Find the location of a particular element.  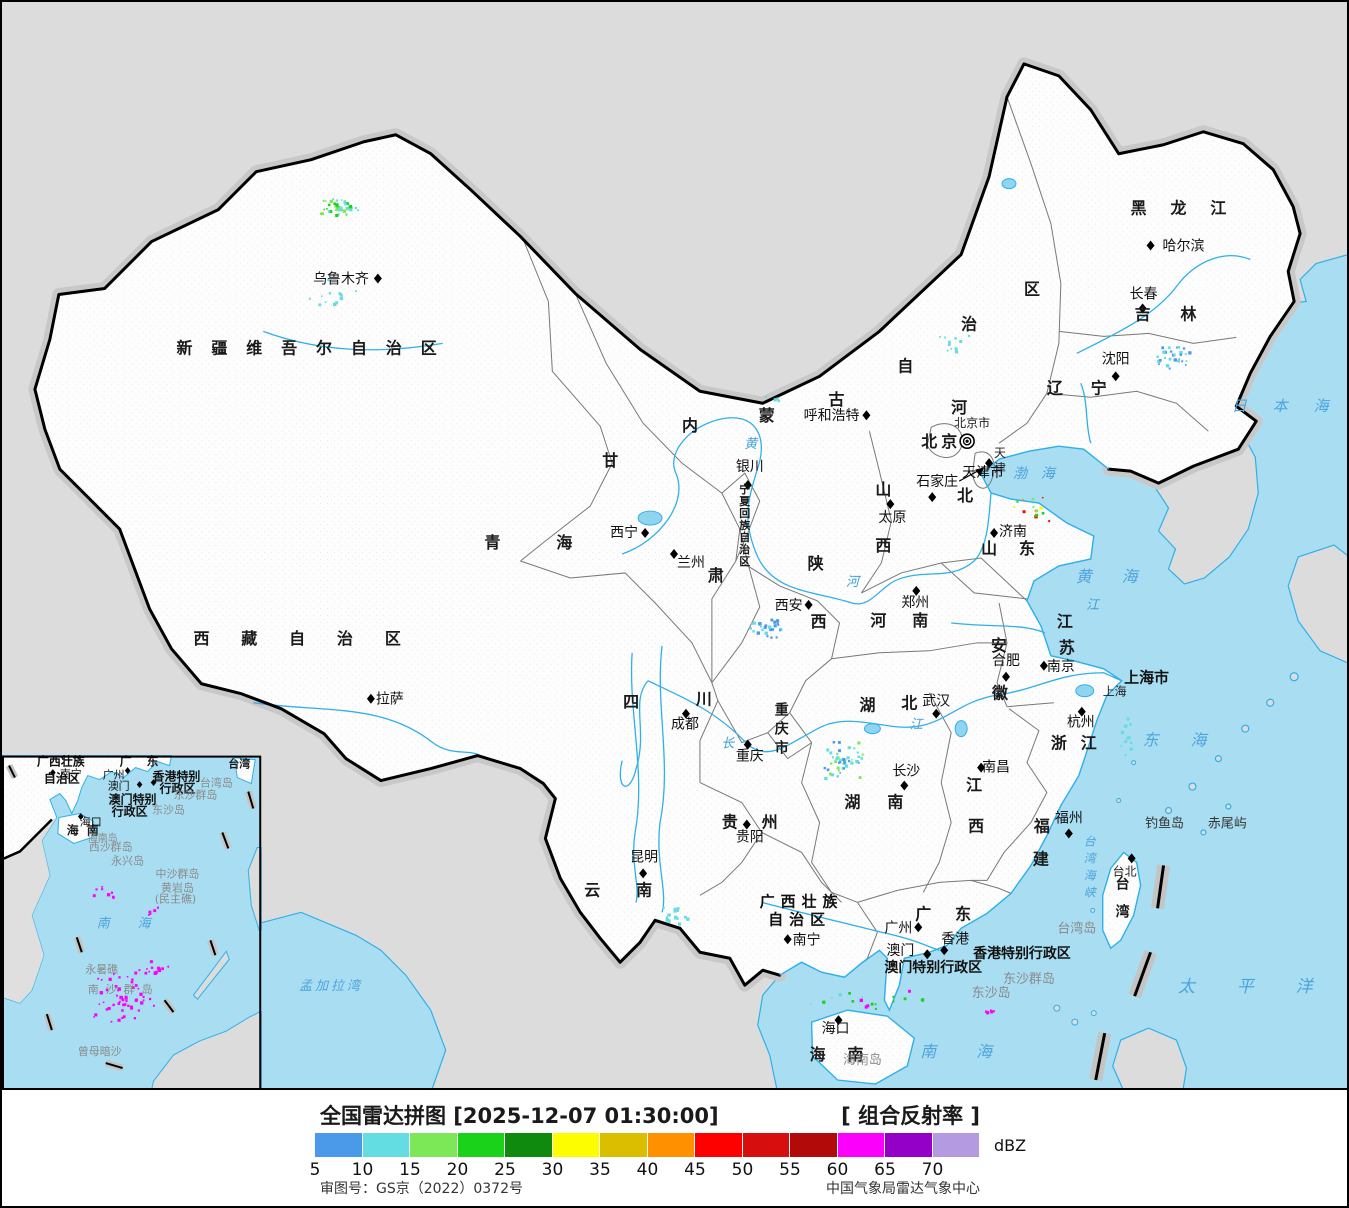

inset-label: 澳门特别 is located at coordinates (133, 799).